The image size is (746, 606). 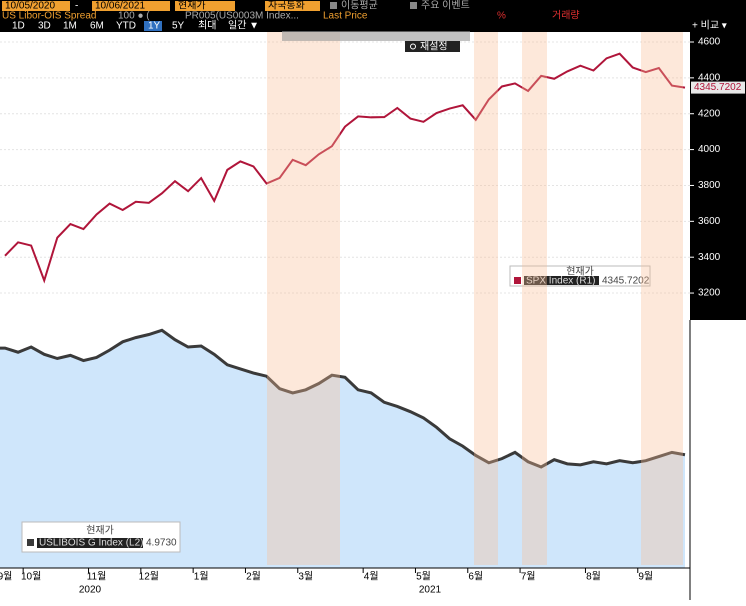 I want to click on chart-name: US Libor-OIS Spread, so click(x=49, y=16).